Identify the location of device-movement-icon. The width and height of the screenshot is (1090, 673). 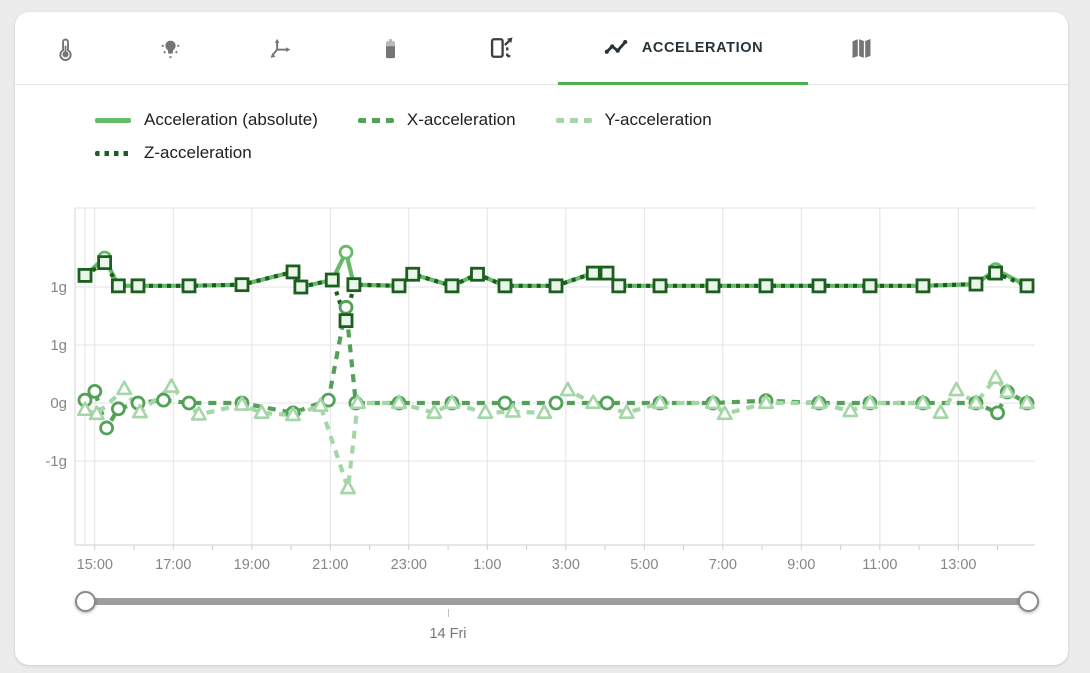
(502, 48).